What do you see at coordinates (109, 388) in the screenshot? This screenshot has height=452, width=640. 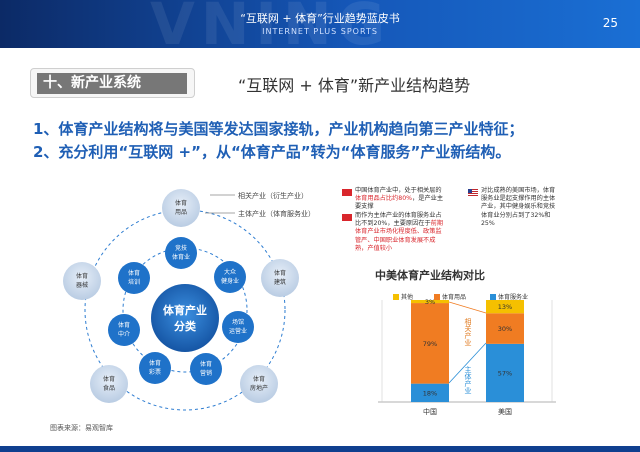 I see `svg-text: 食品` at bounding box center [109, 388].